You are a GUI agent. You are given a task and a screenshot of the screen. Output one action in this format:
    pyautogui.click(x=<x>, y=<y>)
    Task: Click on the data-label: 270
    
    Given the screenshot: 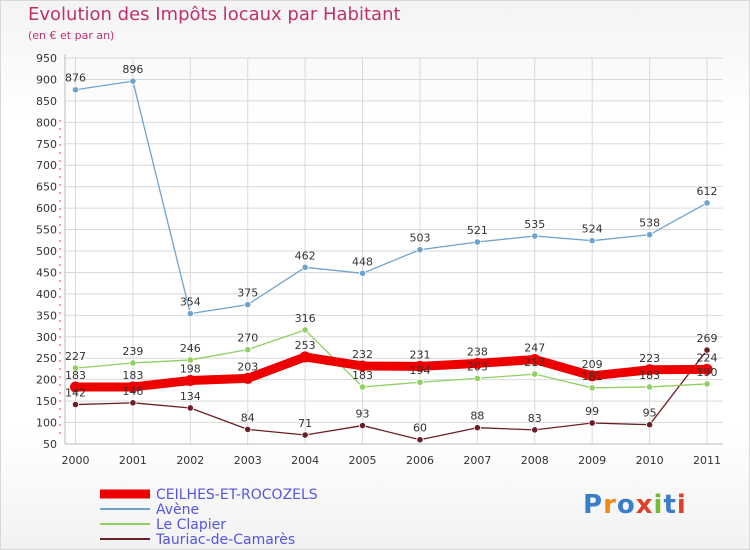 What is the action you would take?
    pyautogui.click(x=247, y=338)
    